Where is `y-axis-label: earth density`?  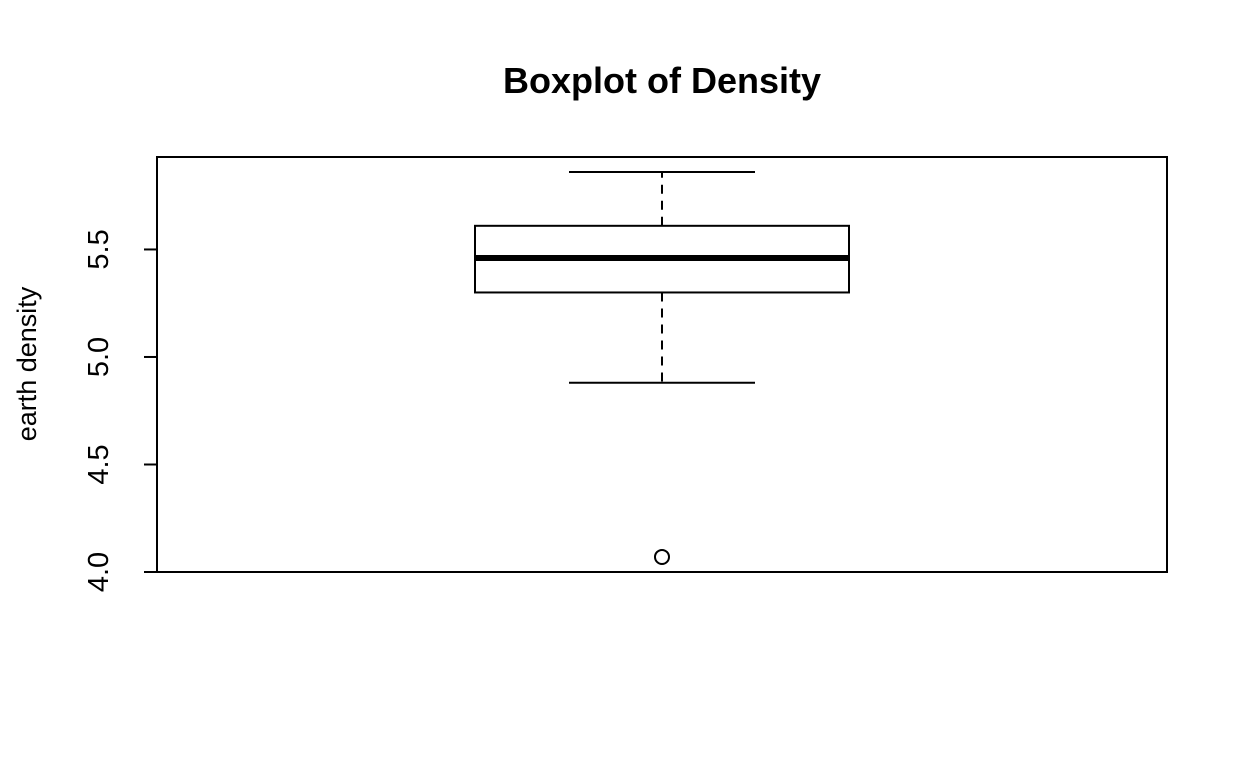 y-axis-label: earth density is located at coordinates (27, 363).